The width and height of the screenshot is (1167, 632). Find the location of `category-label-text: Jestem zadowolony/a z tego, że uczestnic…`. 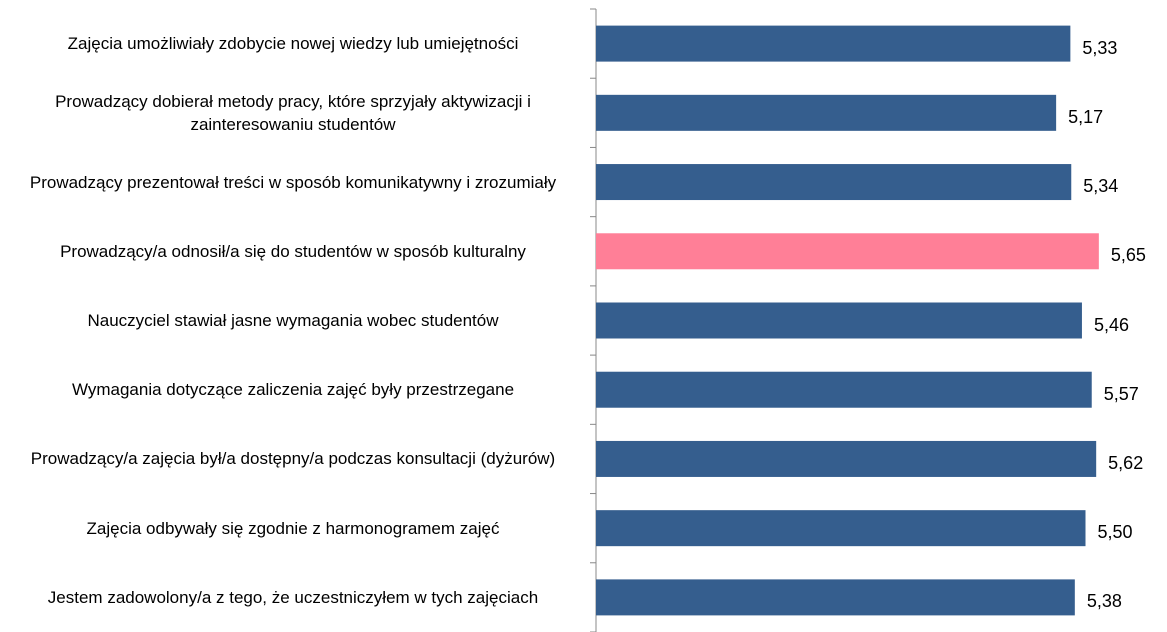

category-label-text: Jestem zadowolony/a z tego, że uczestnic… is located at coordinates (293, 597).